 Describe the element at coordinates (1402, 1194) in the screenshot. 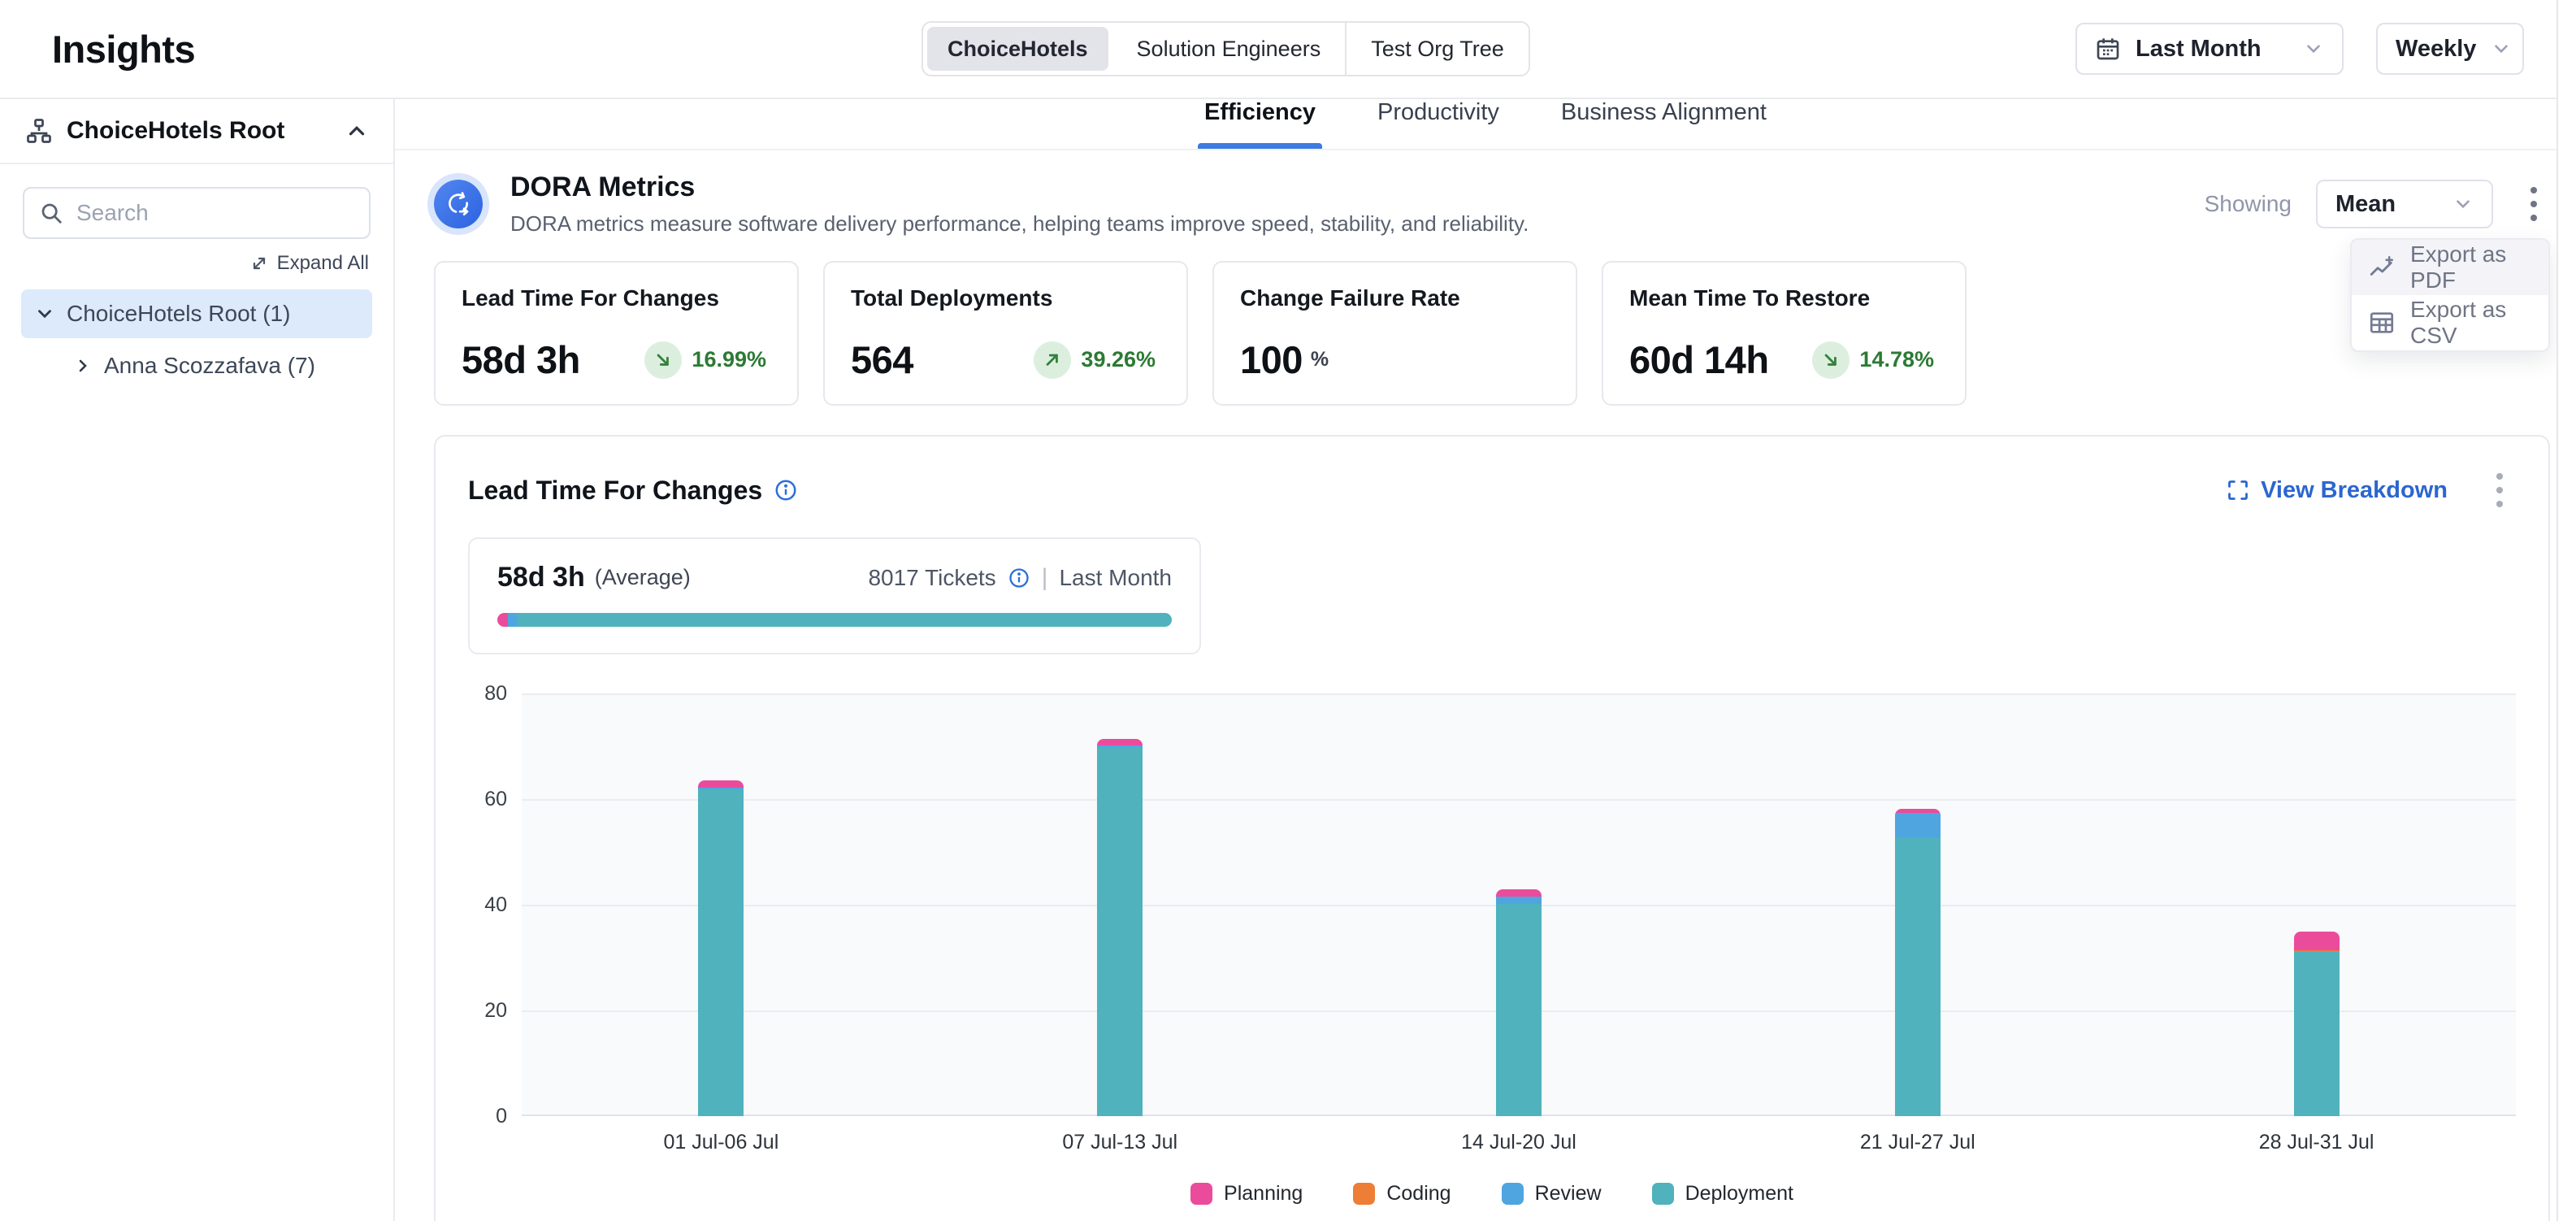

I see `legend-item-coding: Coding` at that location.